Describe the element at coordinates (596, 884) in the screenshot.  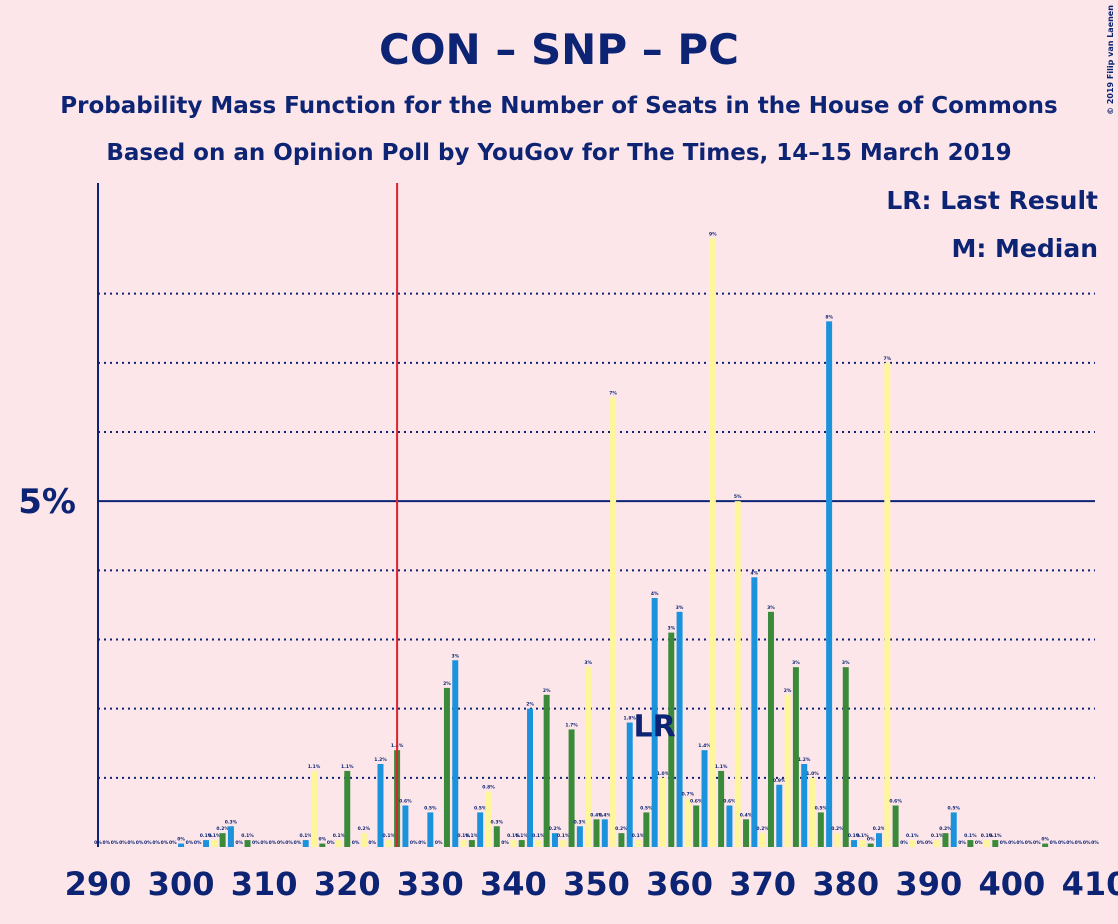
I see `x-tick-label: 350` at that location.